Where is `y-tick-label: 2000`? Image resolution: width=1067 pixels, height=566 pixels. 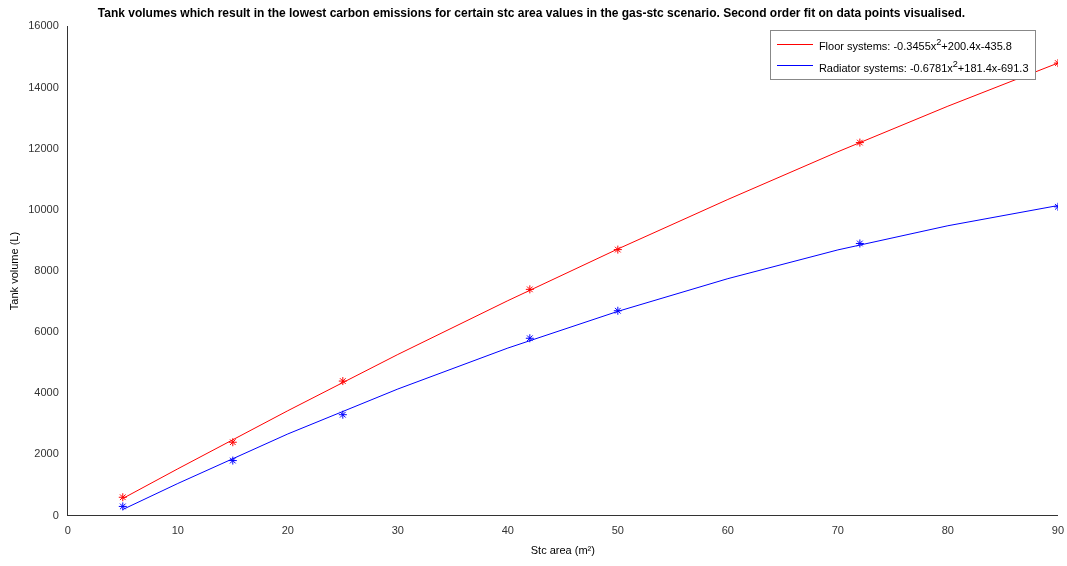
y-tick-label: 2000 is located at coordinates (46, 453).